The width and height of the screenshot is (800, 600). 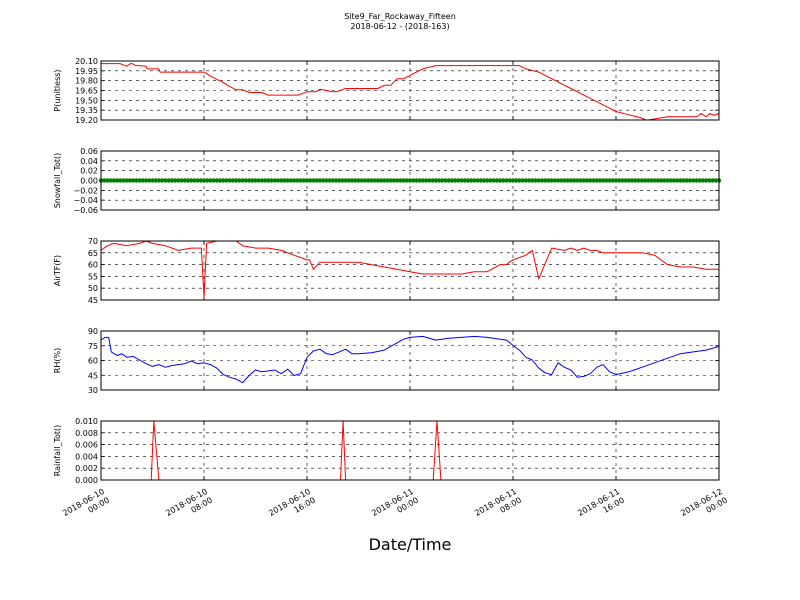 I want to click on y-tick-label: 19.95, so click(x=86, y=71).